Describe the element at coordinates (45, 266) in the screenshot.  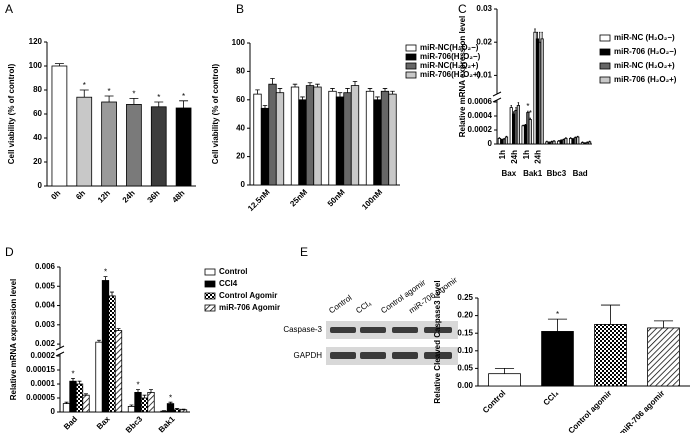
I see `y-tick-label: 0.006` at that location.